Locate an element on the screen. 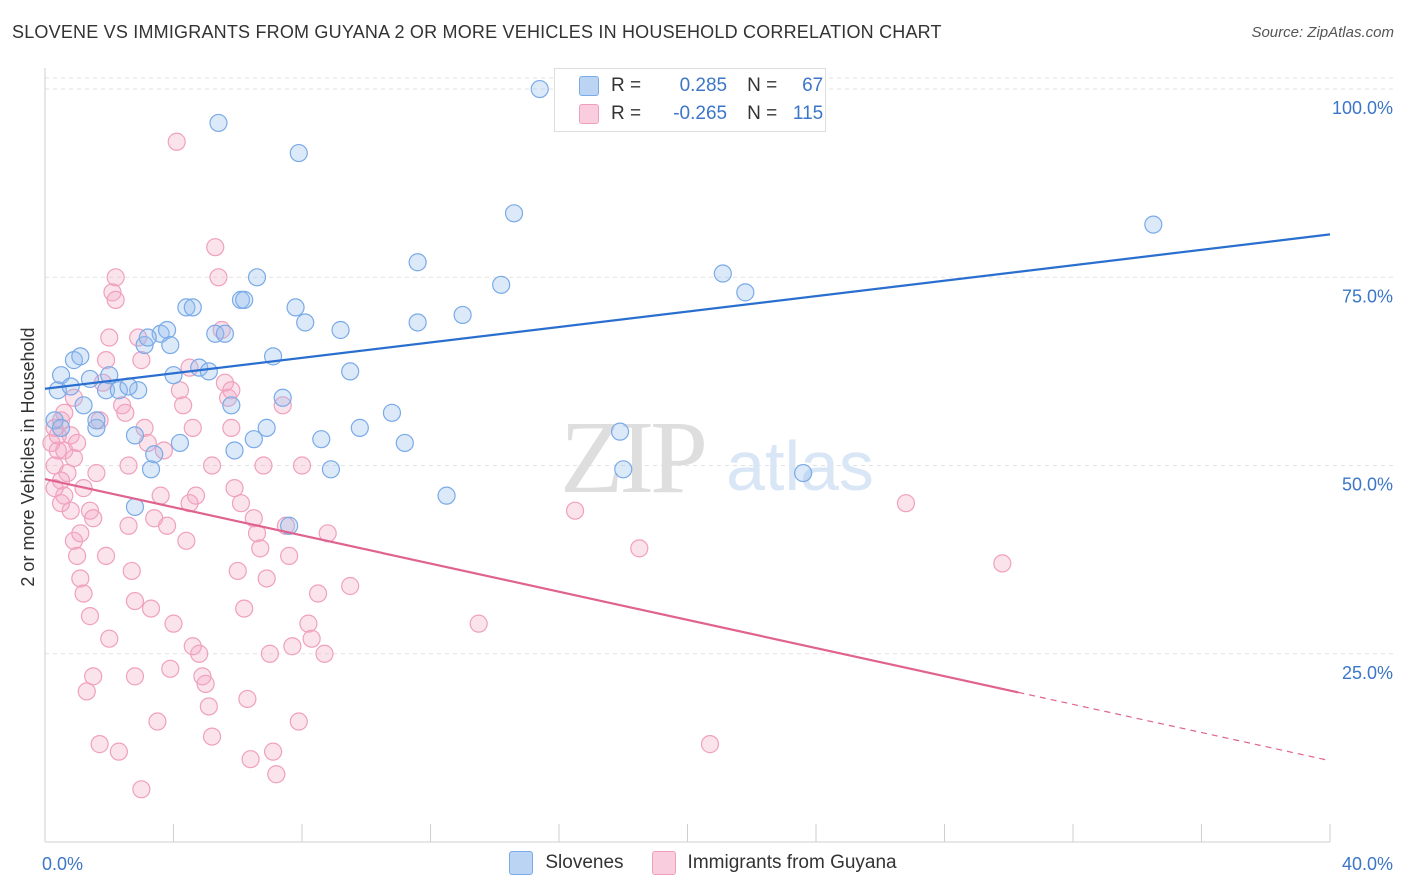 This screenshot has height=892, width=1406. x-tick-label: 0.0% is located at coordinates (62, 864).